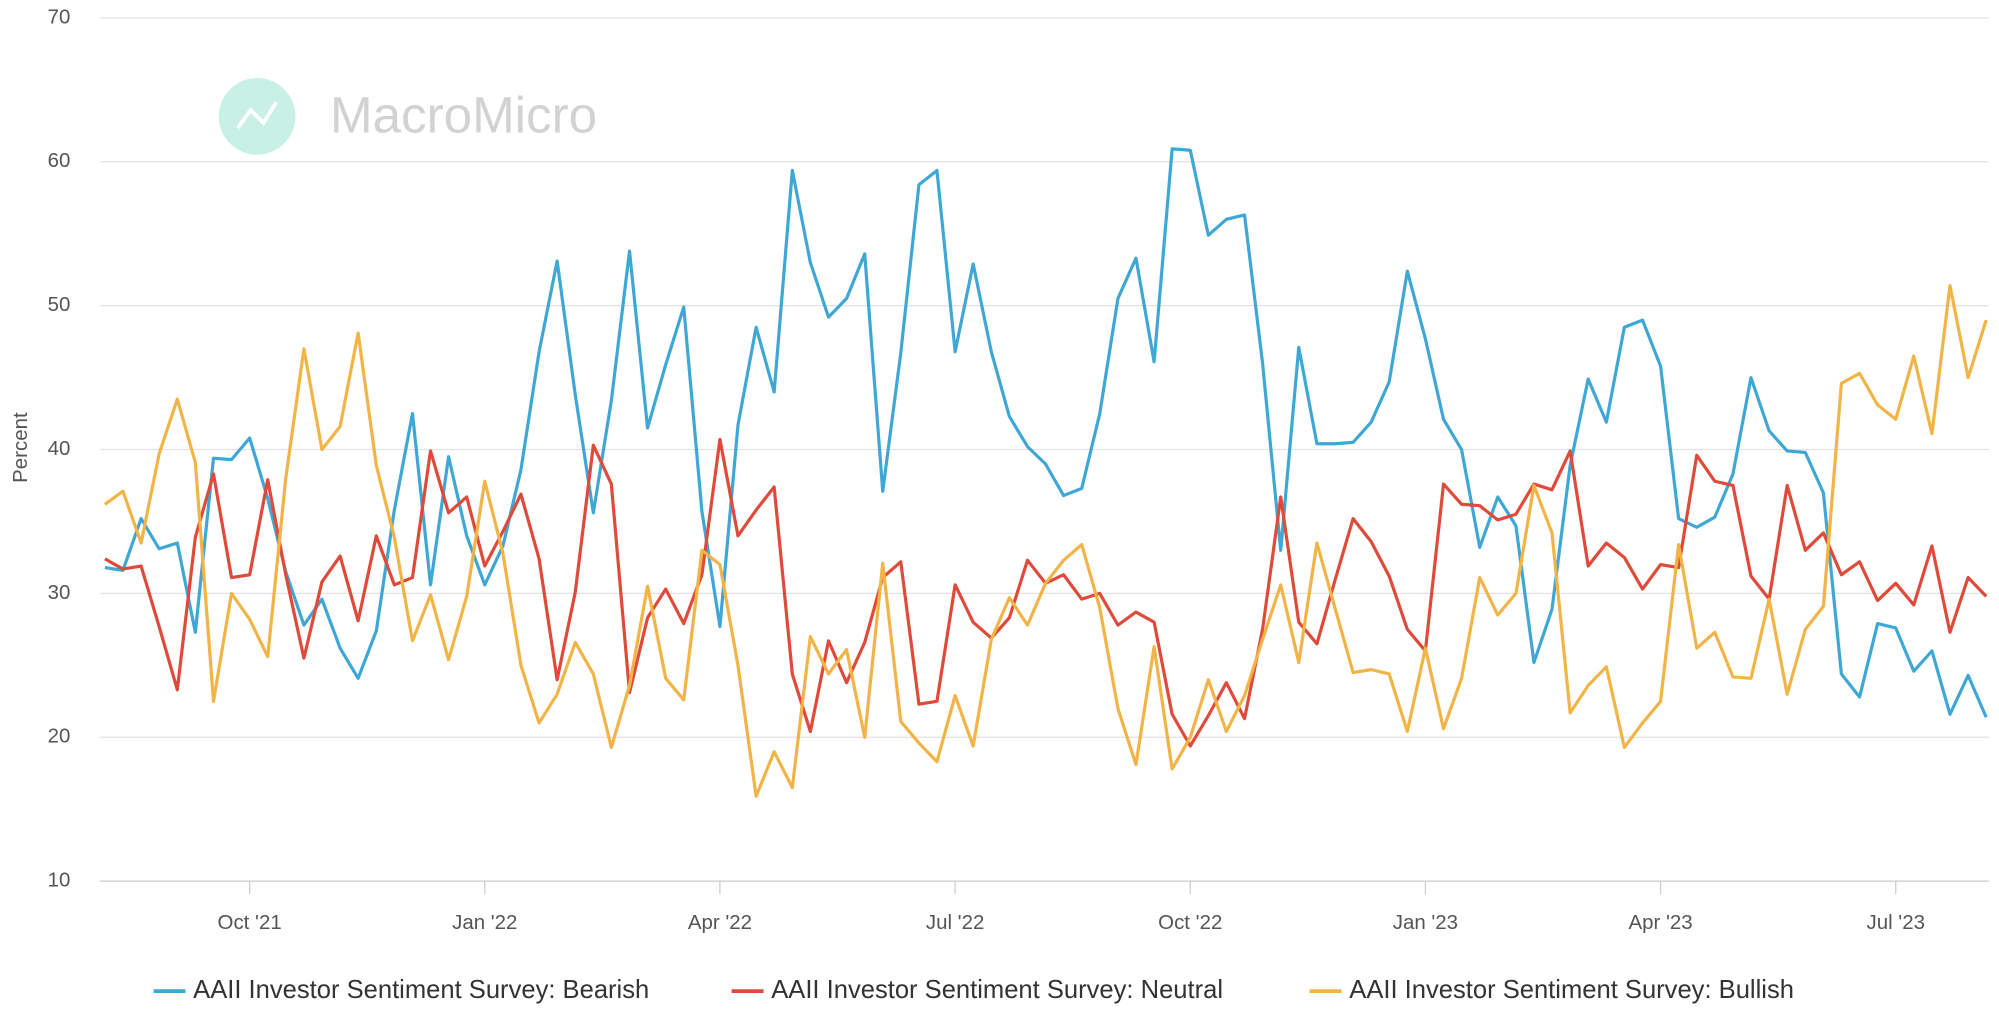 This screenshot has width=1999, height=1018. What do you see at coordinates (59, 880) in the screenshot?
I see `y-tick-label: 10` at bounding box center [59, 880].